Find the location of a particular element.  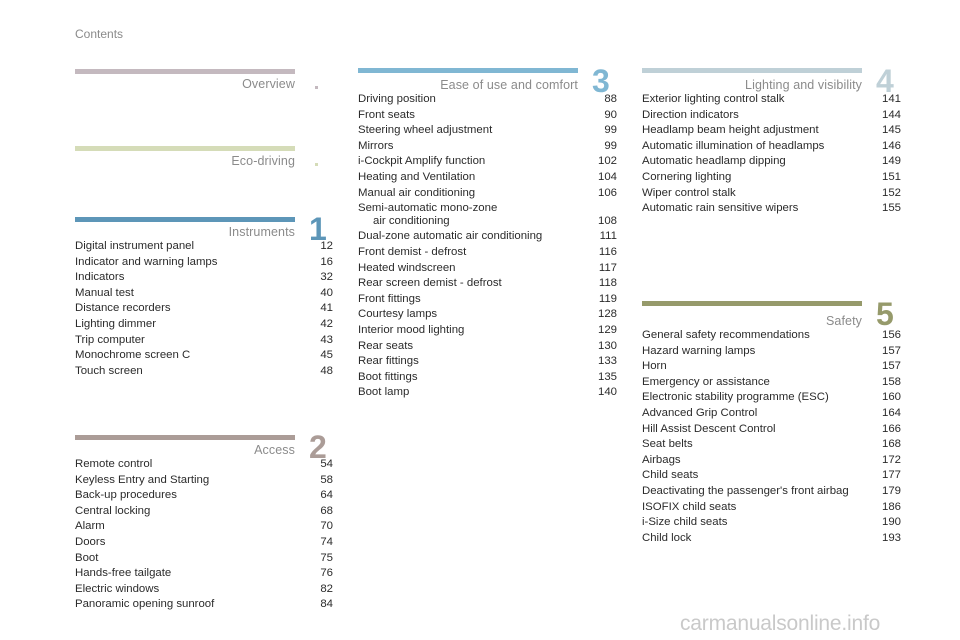

toc-entry: Lighting dimmer 42 is located at coordinates (204, 325).